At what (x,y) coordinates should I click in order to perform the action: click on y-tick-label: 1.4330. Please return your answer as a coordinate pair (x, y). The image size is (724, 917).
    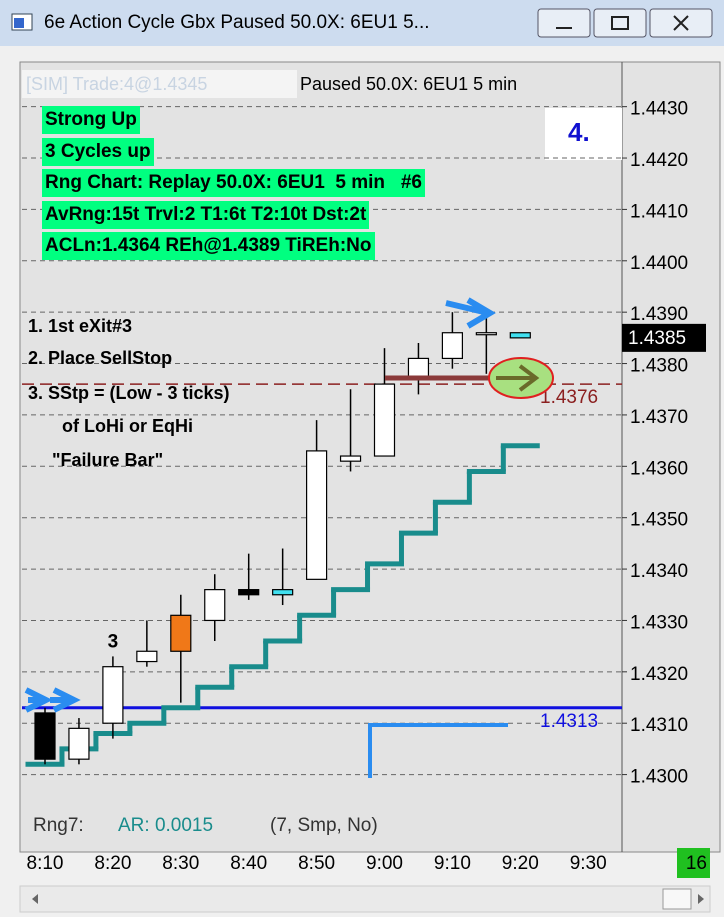
    Looking at the image, I should click on (659, 622).